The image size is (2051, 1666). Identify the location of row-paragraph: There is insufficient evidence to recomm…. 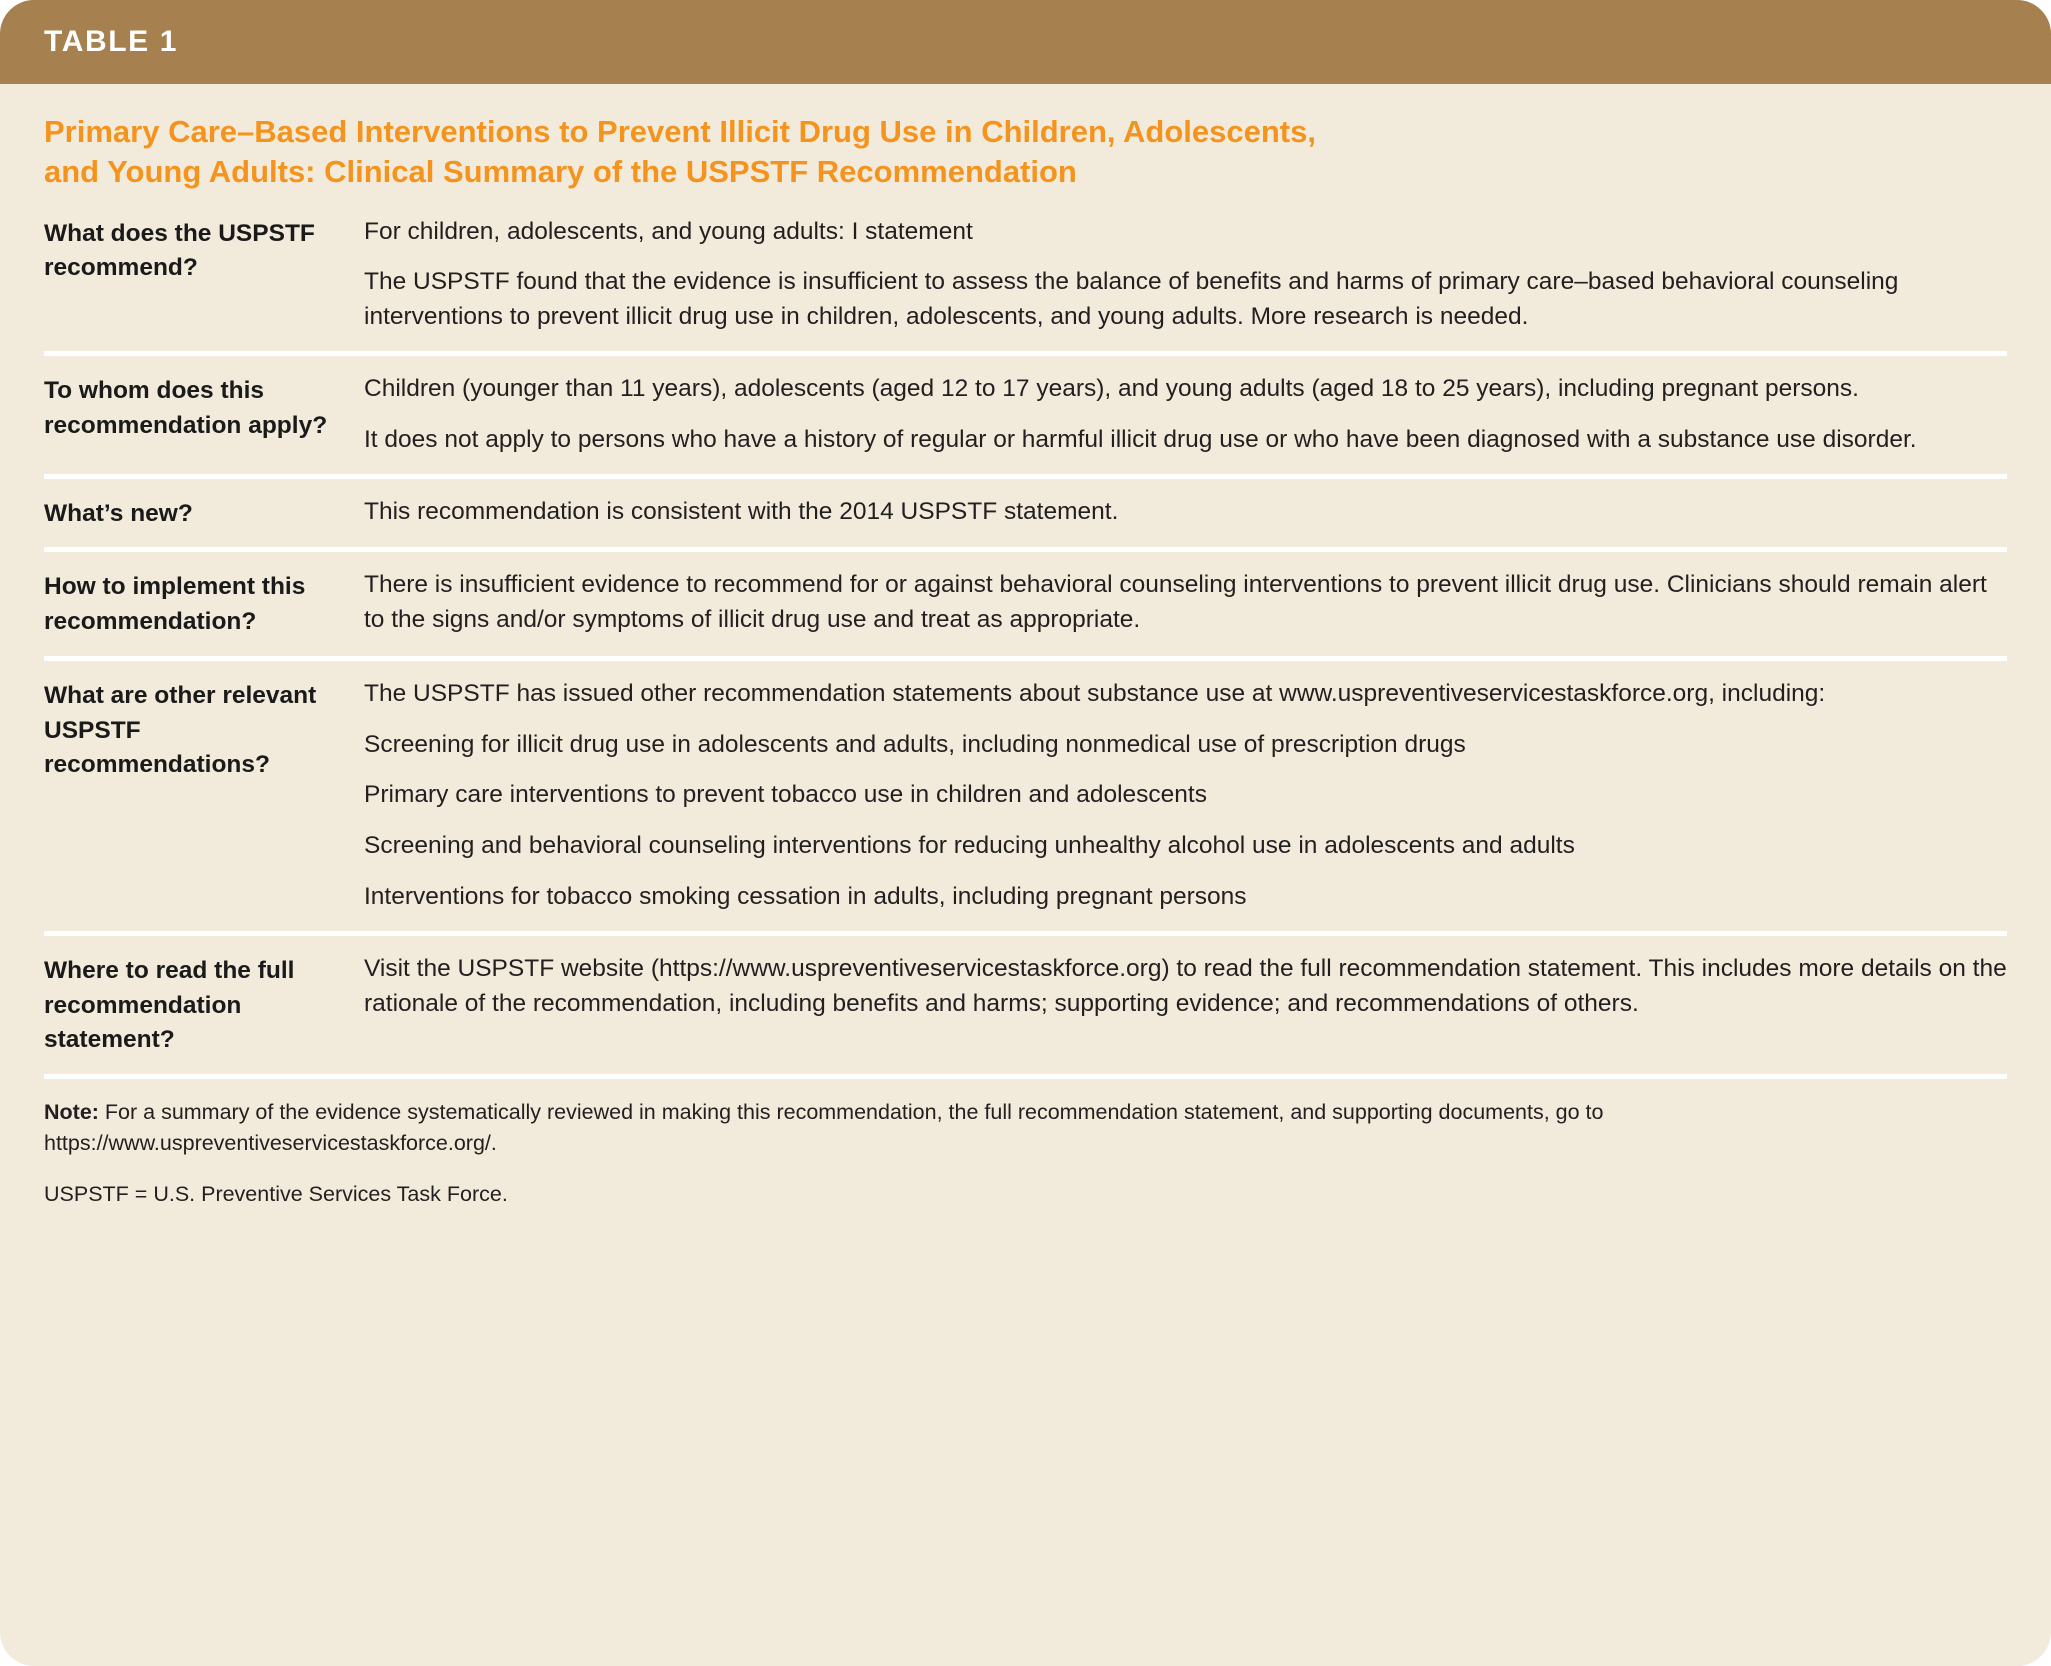
(1175, 602).